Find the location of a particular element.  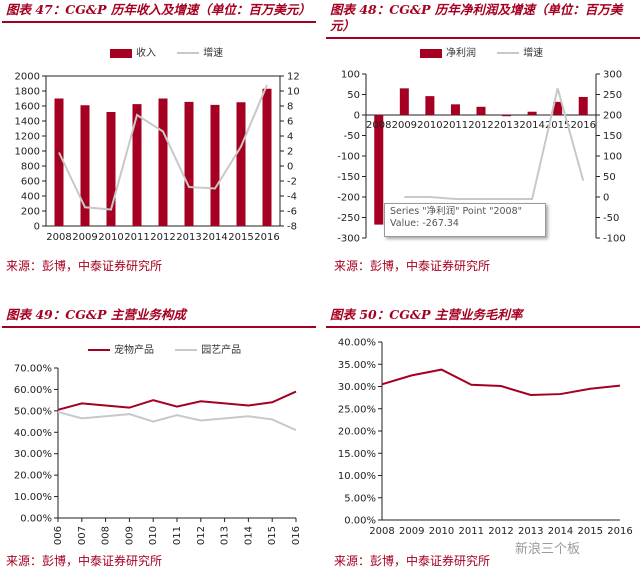

y2-tick-label: 300 is located at coordinates (612, 75).